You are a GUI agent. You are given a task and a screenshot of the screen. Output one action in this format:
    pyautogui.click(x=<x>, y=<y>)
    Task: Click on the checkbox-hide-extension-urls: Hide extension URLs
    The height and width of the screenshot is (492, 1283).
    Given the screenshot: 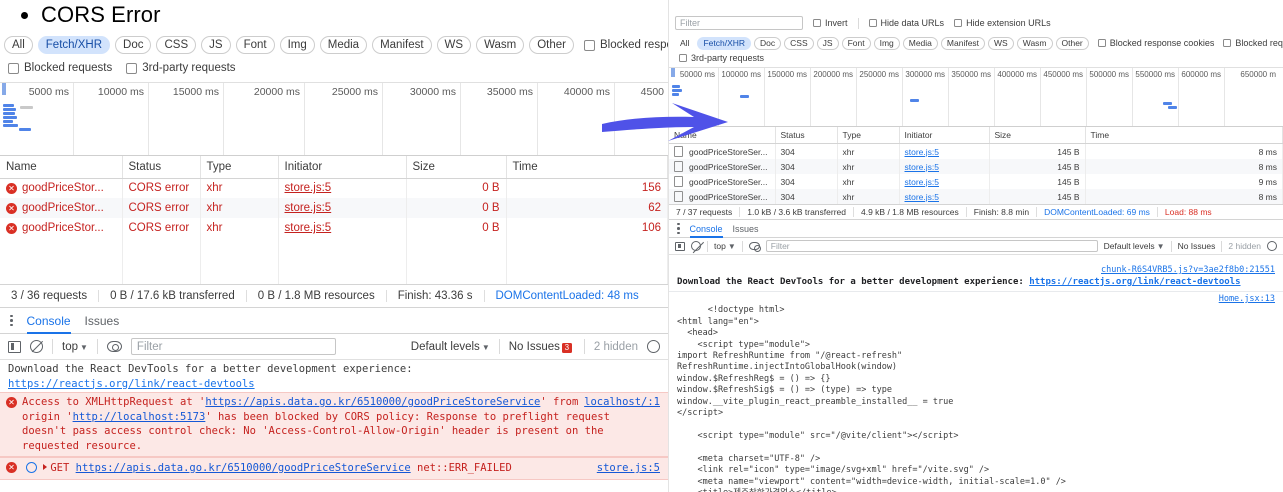 What is the action you would take?
    pyautogui.click(x=1002, y=23)
    